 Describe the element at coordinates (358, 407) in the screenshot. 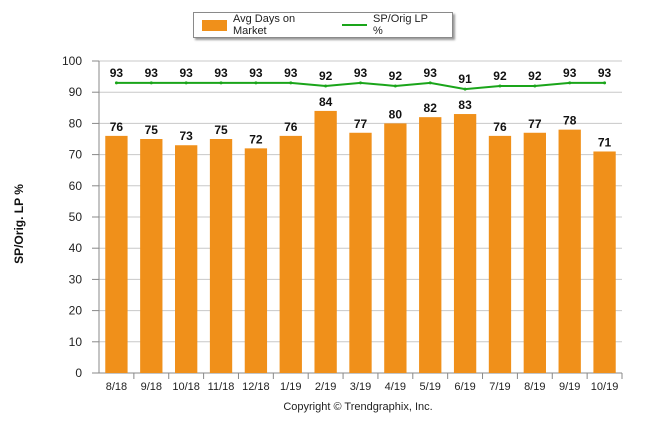

I see `copyright-text: Copyright © Trendgraphix, Inc.` at that location.